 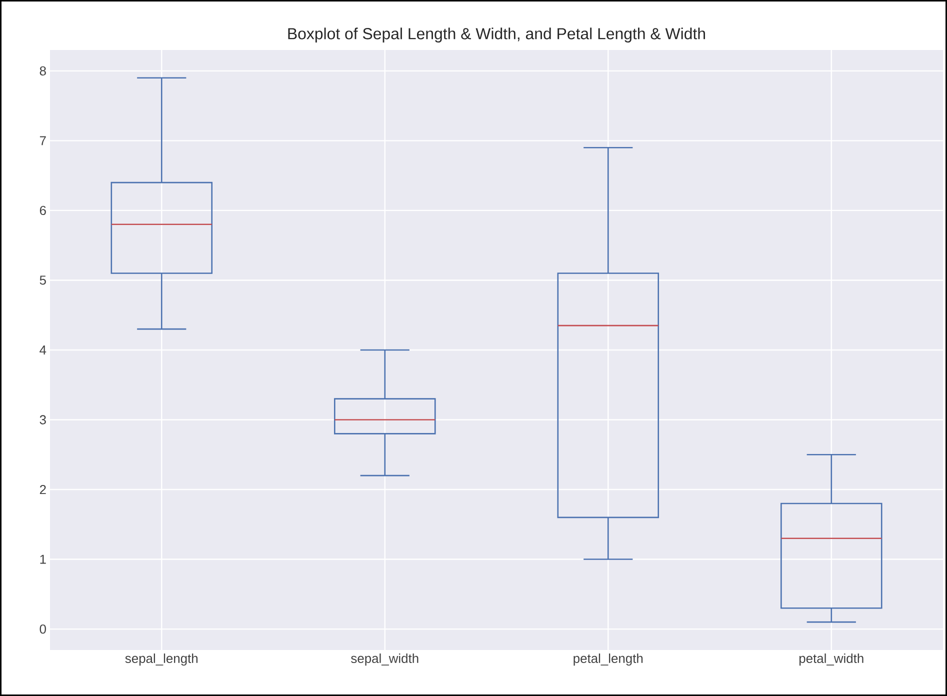 I want to click on y-tick-label: 0, so click(x=43, y=629).